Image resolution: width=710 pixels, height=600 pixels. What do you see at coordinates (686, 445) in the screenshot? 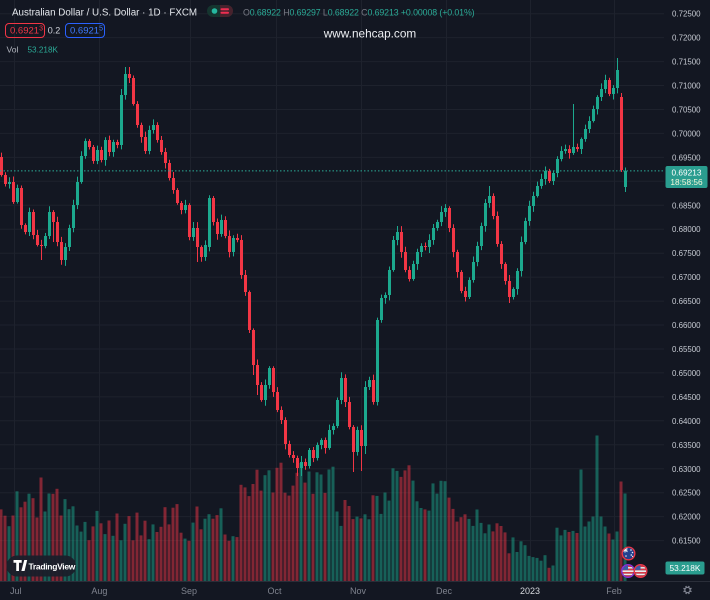
I see `svg-text: 0.63500` at bounding box center [686, 445].